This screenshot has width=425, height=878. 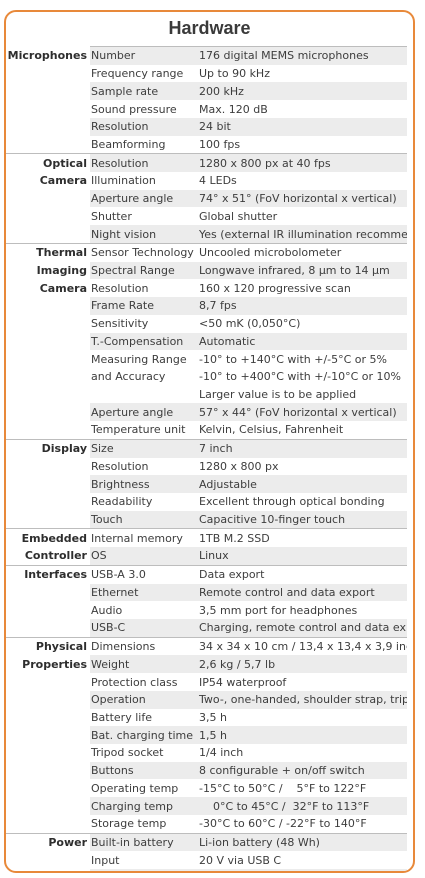 What do you see at coordinates (301, 270) in the screenshot?
I see `spec-value: Longwave infrared, 8 µm to 14 µm` at bounding box center [301, 270].